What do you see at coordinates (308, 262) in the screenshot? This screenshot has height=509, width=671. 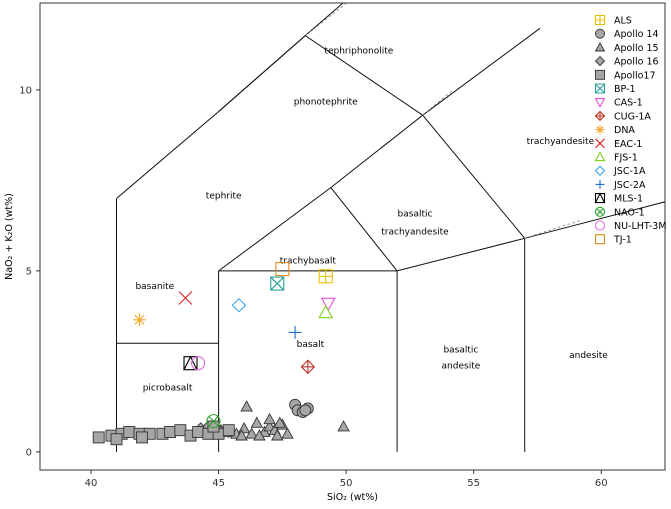 I see `field-label: trachybasalt` at bounding box center [308, 262].